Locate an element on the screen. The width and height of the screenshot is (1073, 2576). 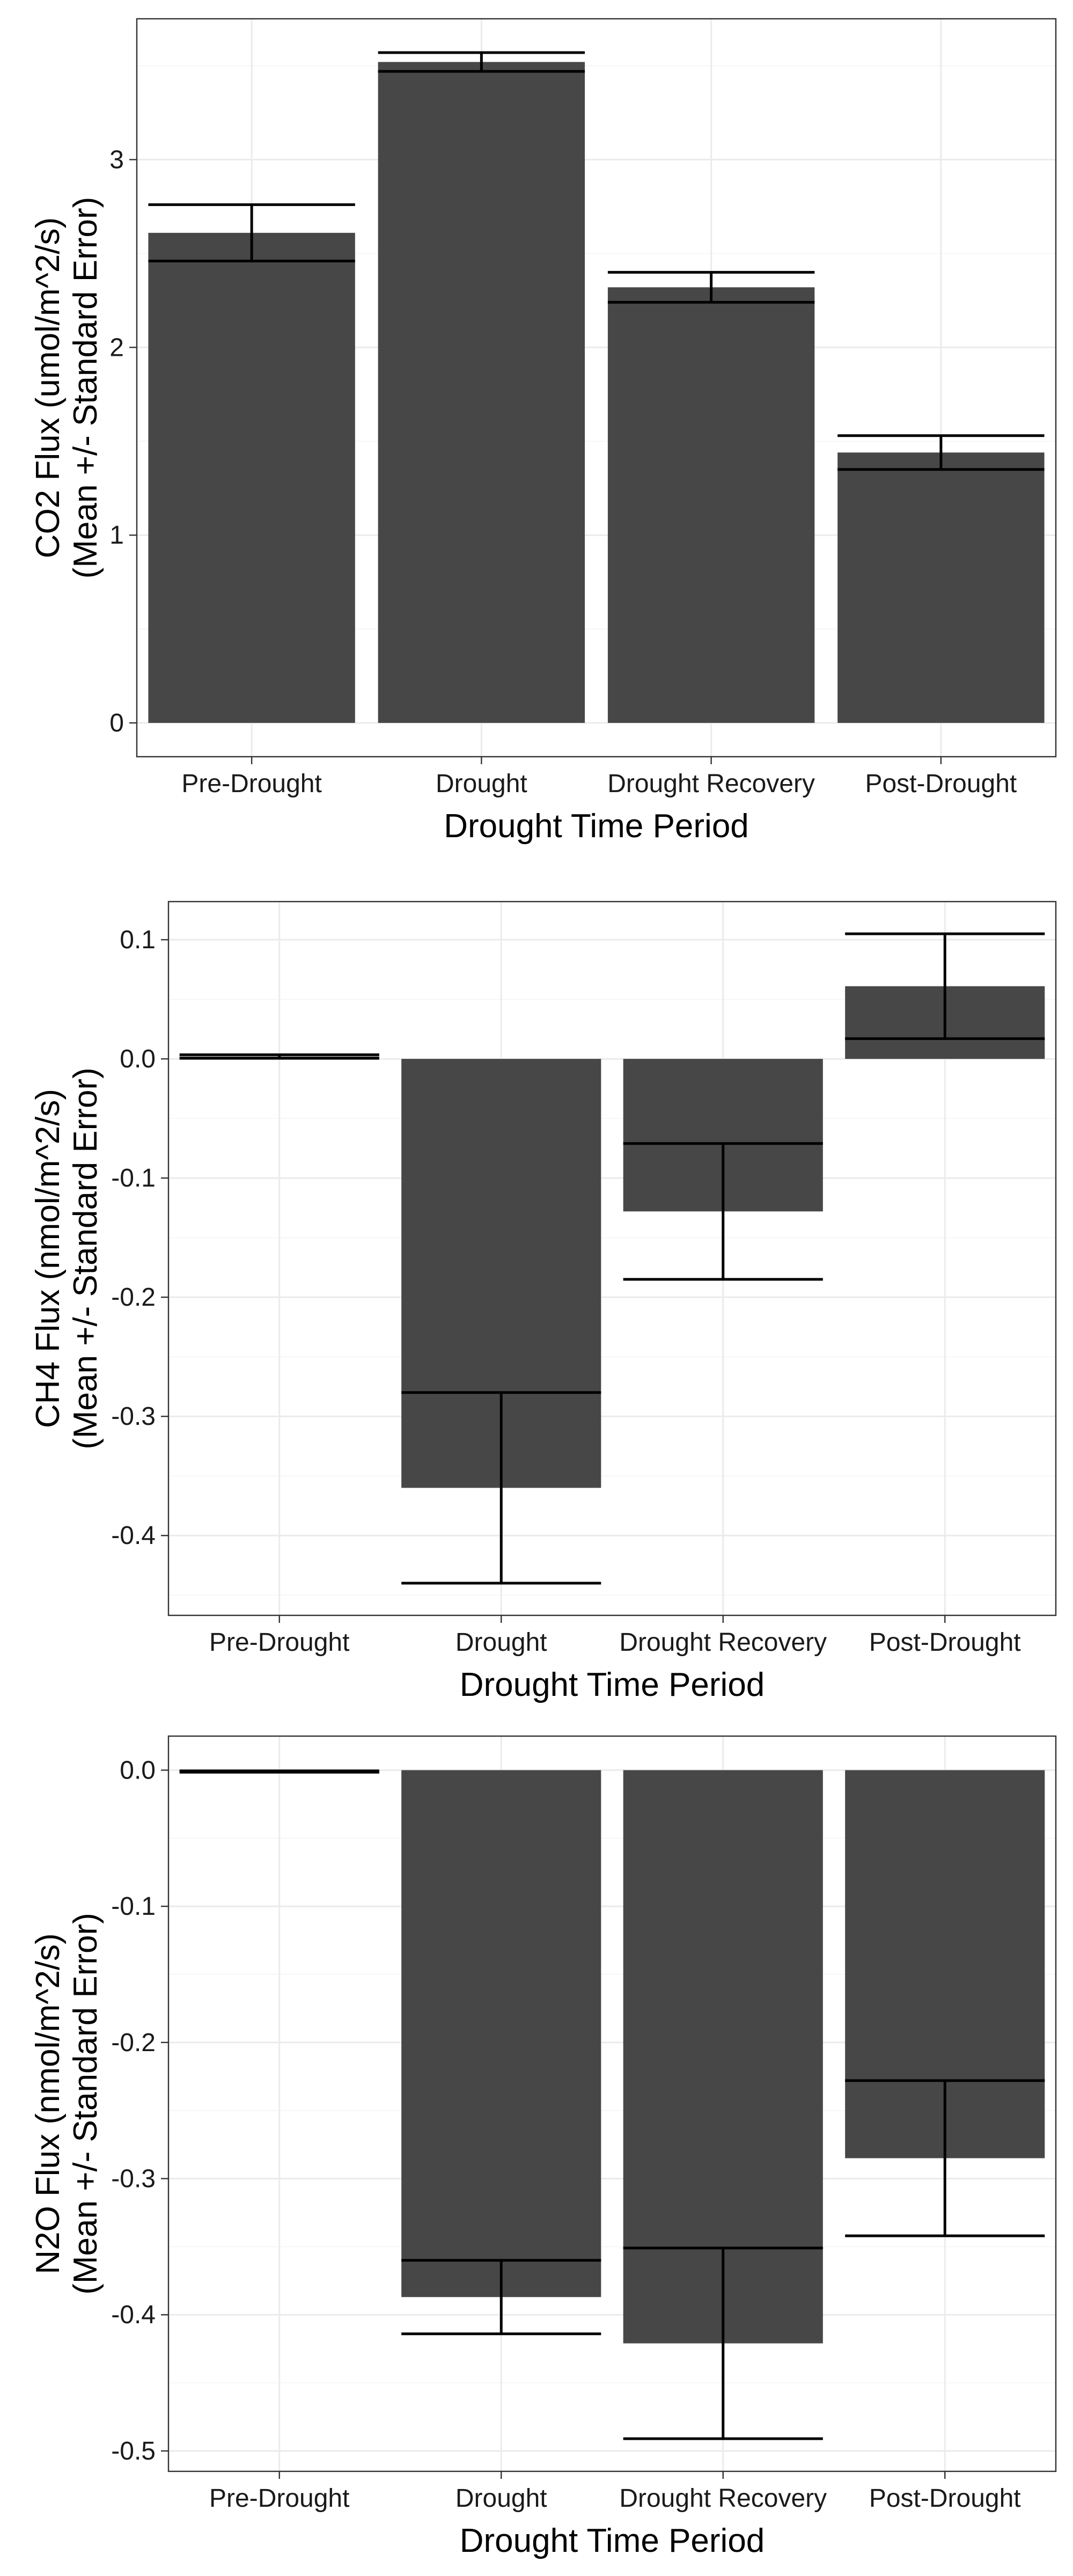
y-tick-label: 0.1 is located at coordinates (138, 940).